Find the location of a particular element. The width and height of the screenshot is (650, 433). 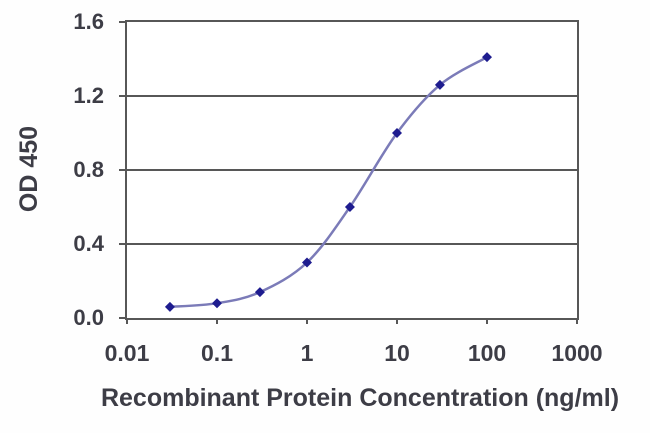

x-tick-label: 1 is located at coordinates (307, 353).